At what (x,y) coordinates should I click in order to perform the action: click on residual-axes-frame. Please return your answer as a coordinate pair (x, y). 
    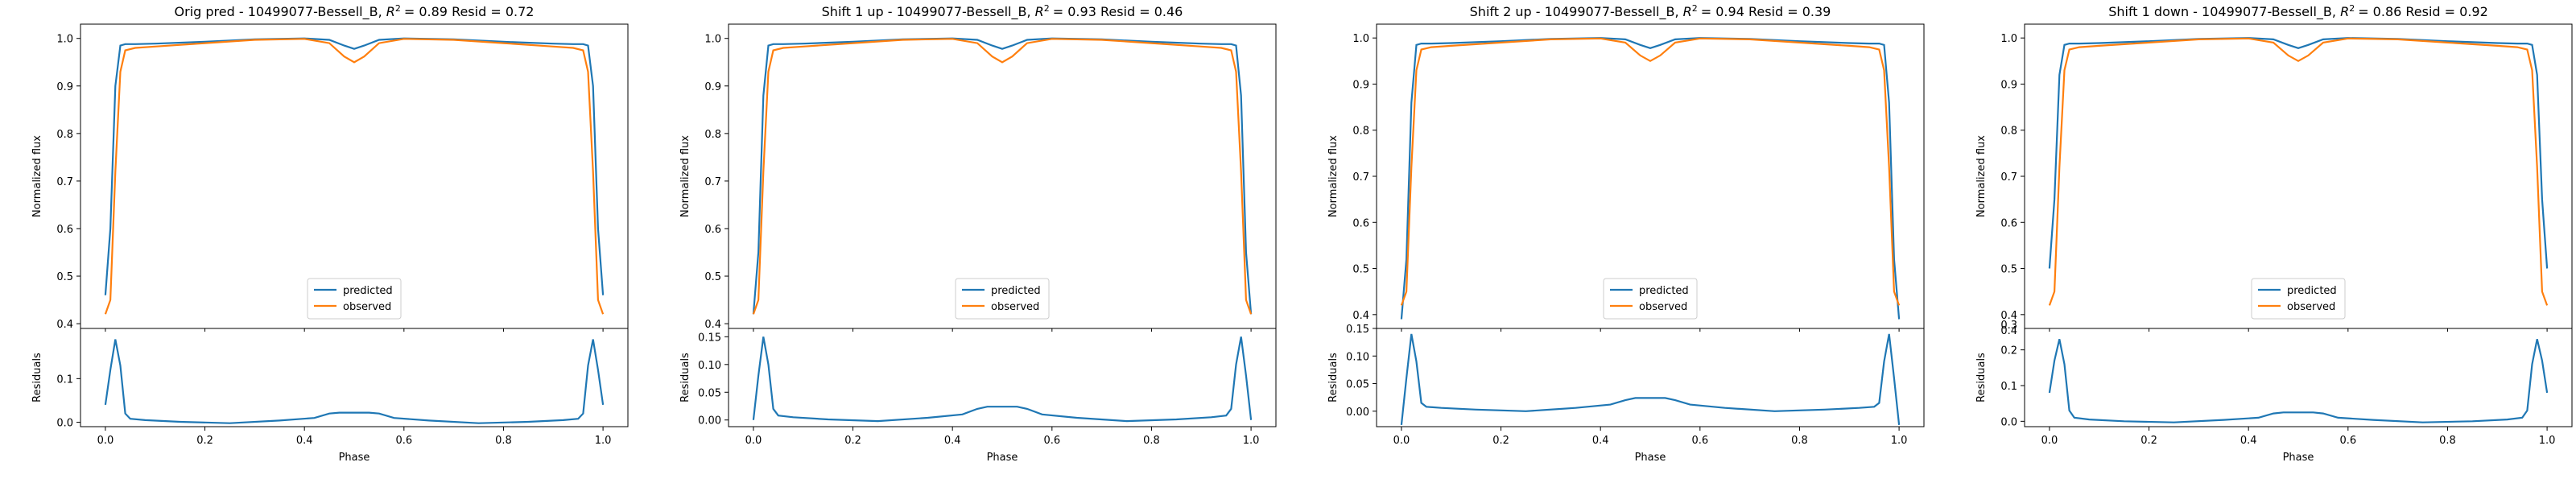
    Looking at the image, I should click on (1002, 377).